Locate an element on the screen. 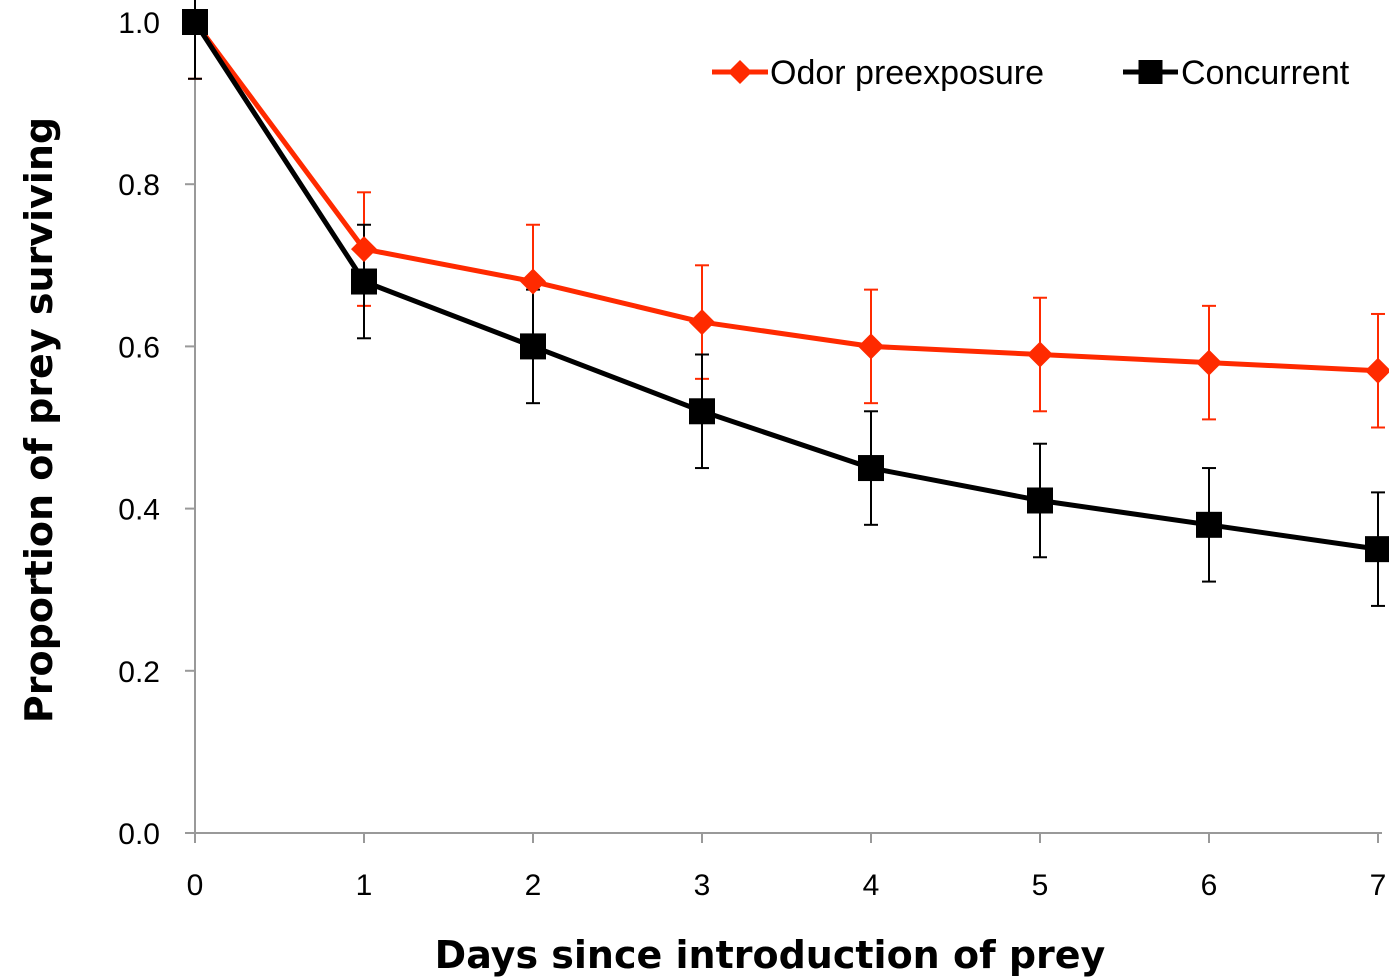  y-tick-label: 0.6 is located at coordinates (139, 347).